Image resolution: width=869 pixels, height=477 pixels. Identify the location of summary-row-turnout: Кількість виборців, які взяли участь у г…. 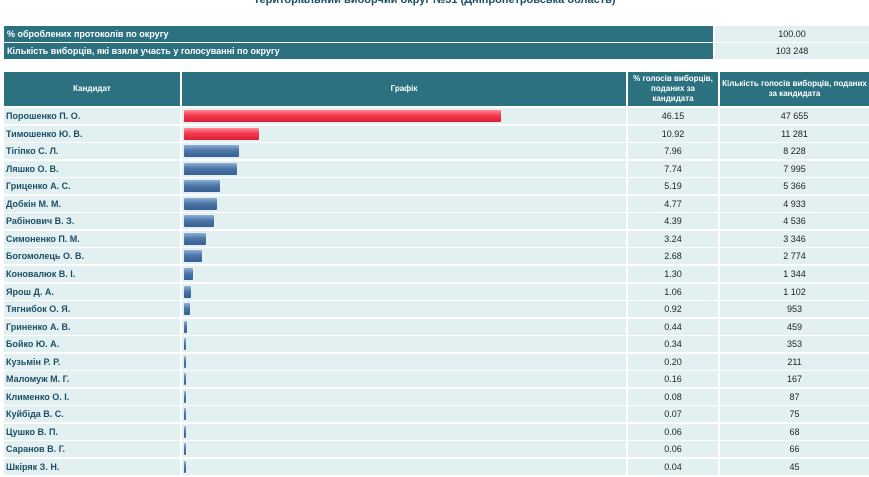
(436, 51).